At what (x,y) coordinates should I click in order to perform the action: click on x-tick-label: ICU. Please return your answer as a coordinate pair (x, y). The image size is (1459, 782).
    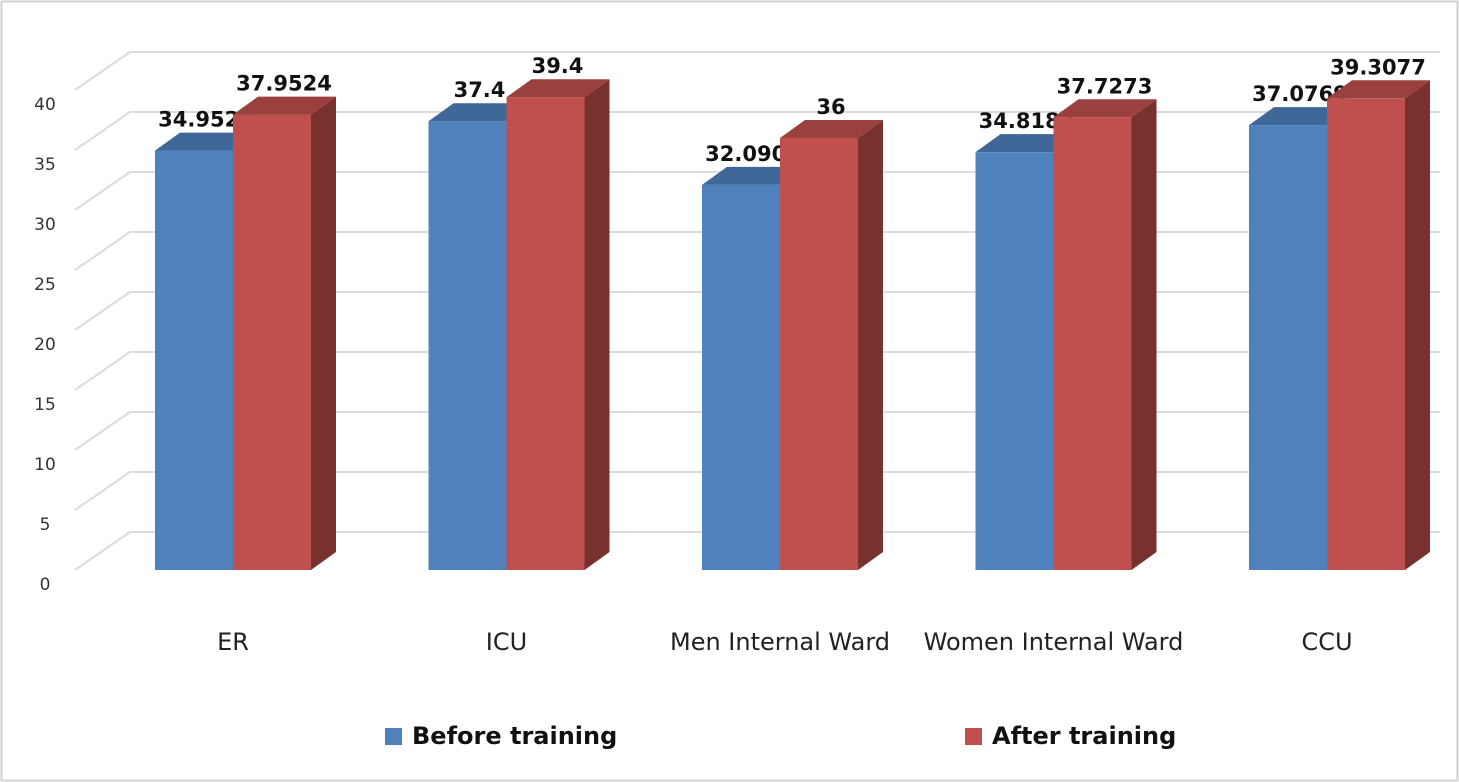
    Looking at the image, I should click on (506, 642).